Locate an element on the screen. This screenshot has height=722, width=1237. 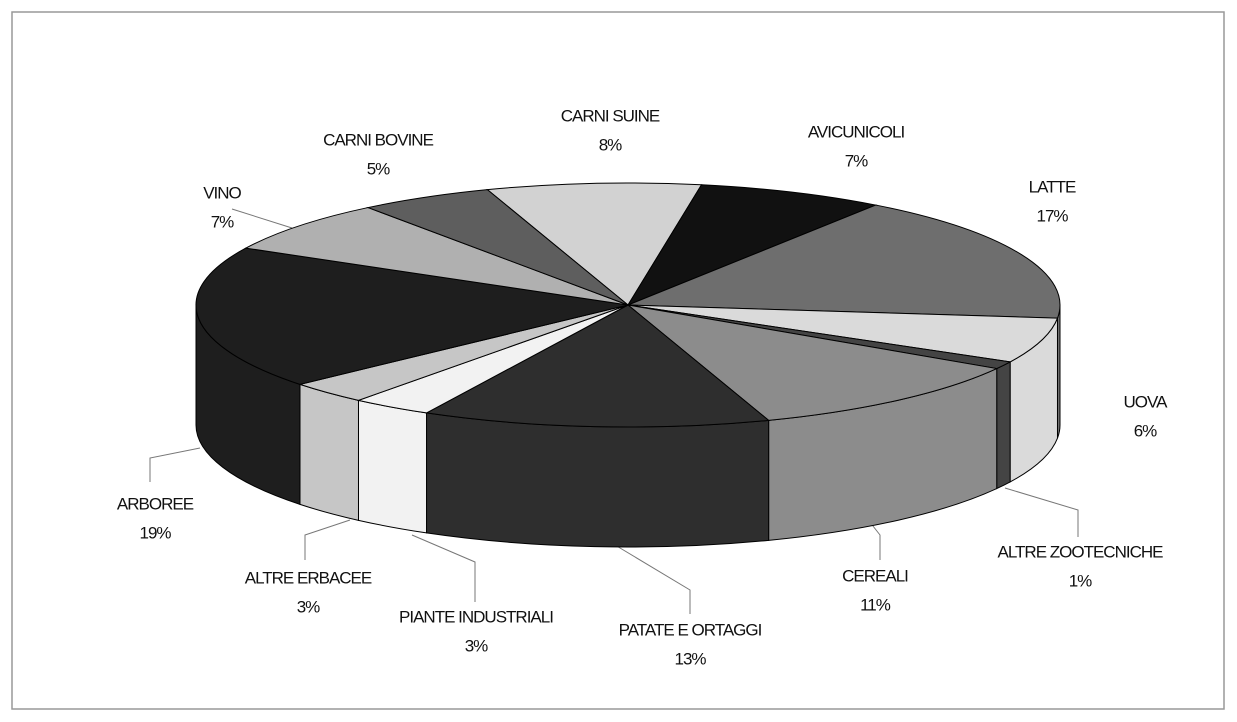
slice-label: CARNI BOVINE is located at coordinates (378, 139).